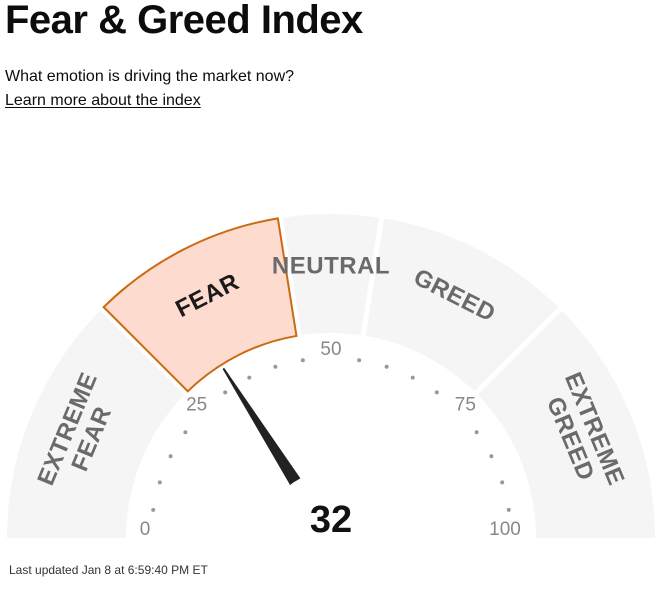  I want to click on last-updated-timestamp: Last updated Jan 8 at 6:59:40 PM ET, so click(108, 570).